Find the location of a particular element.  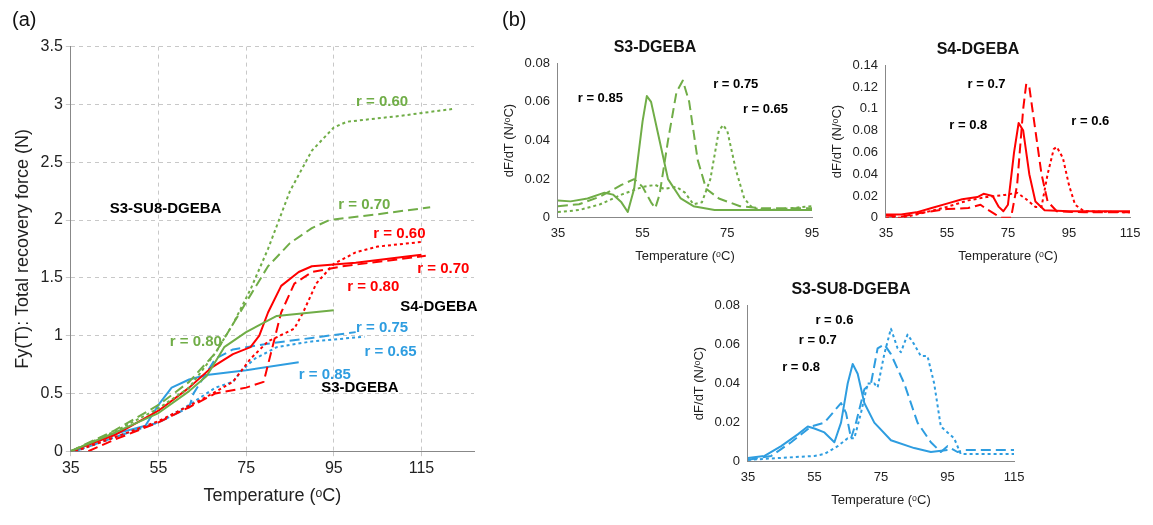

annotation: S4-DGEBA is located at coordinates (439, 305).